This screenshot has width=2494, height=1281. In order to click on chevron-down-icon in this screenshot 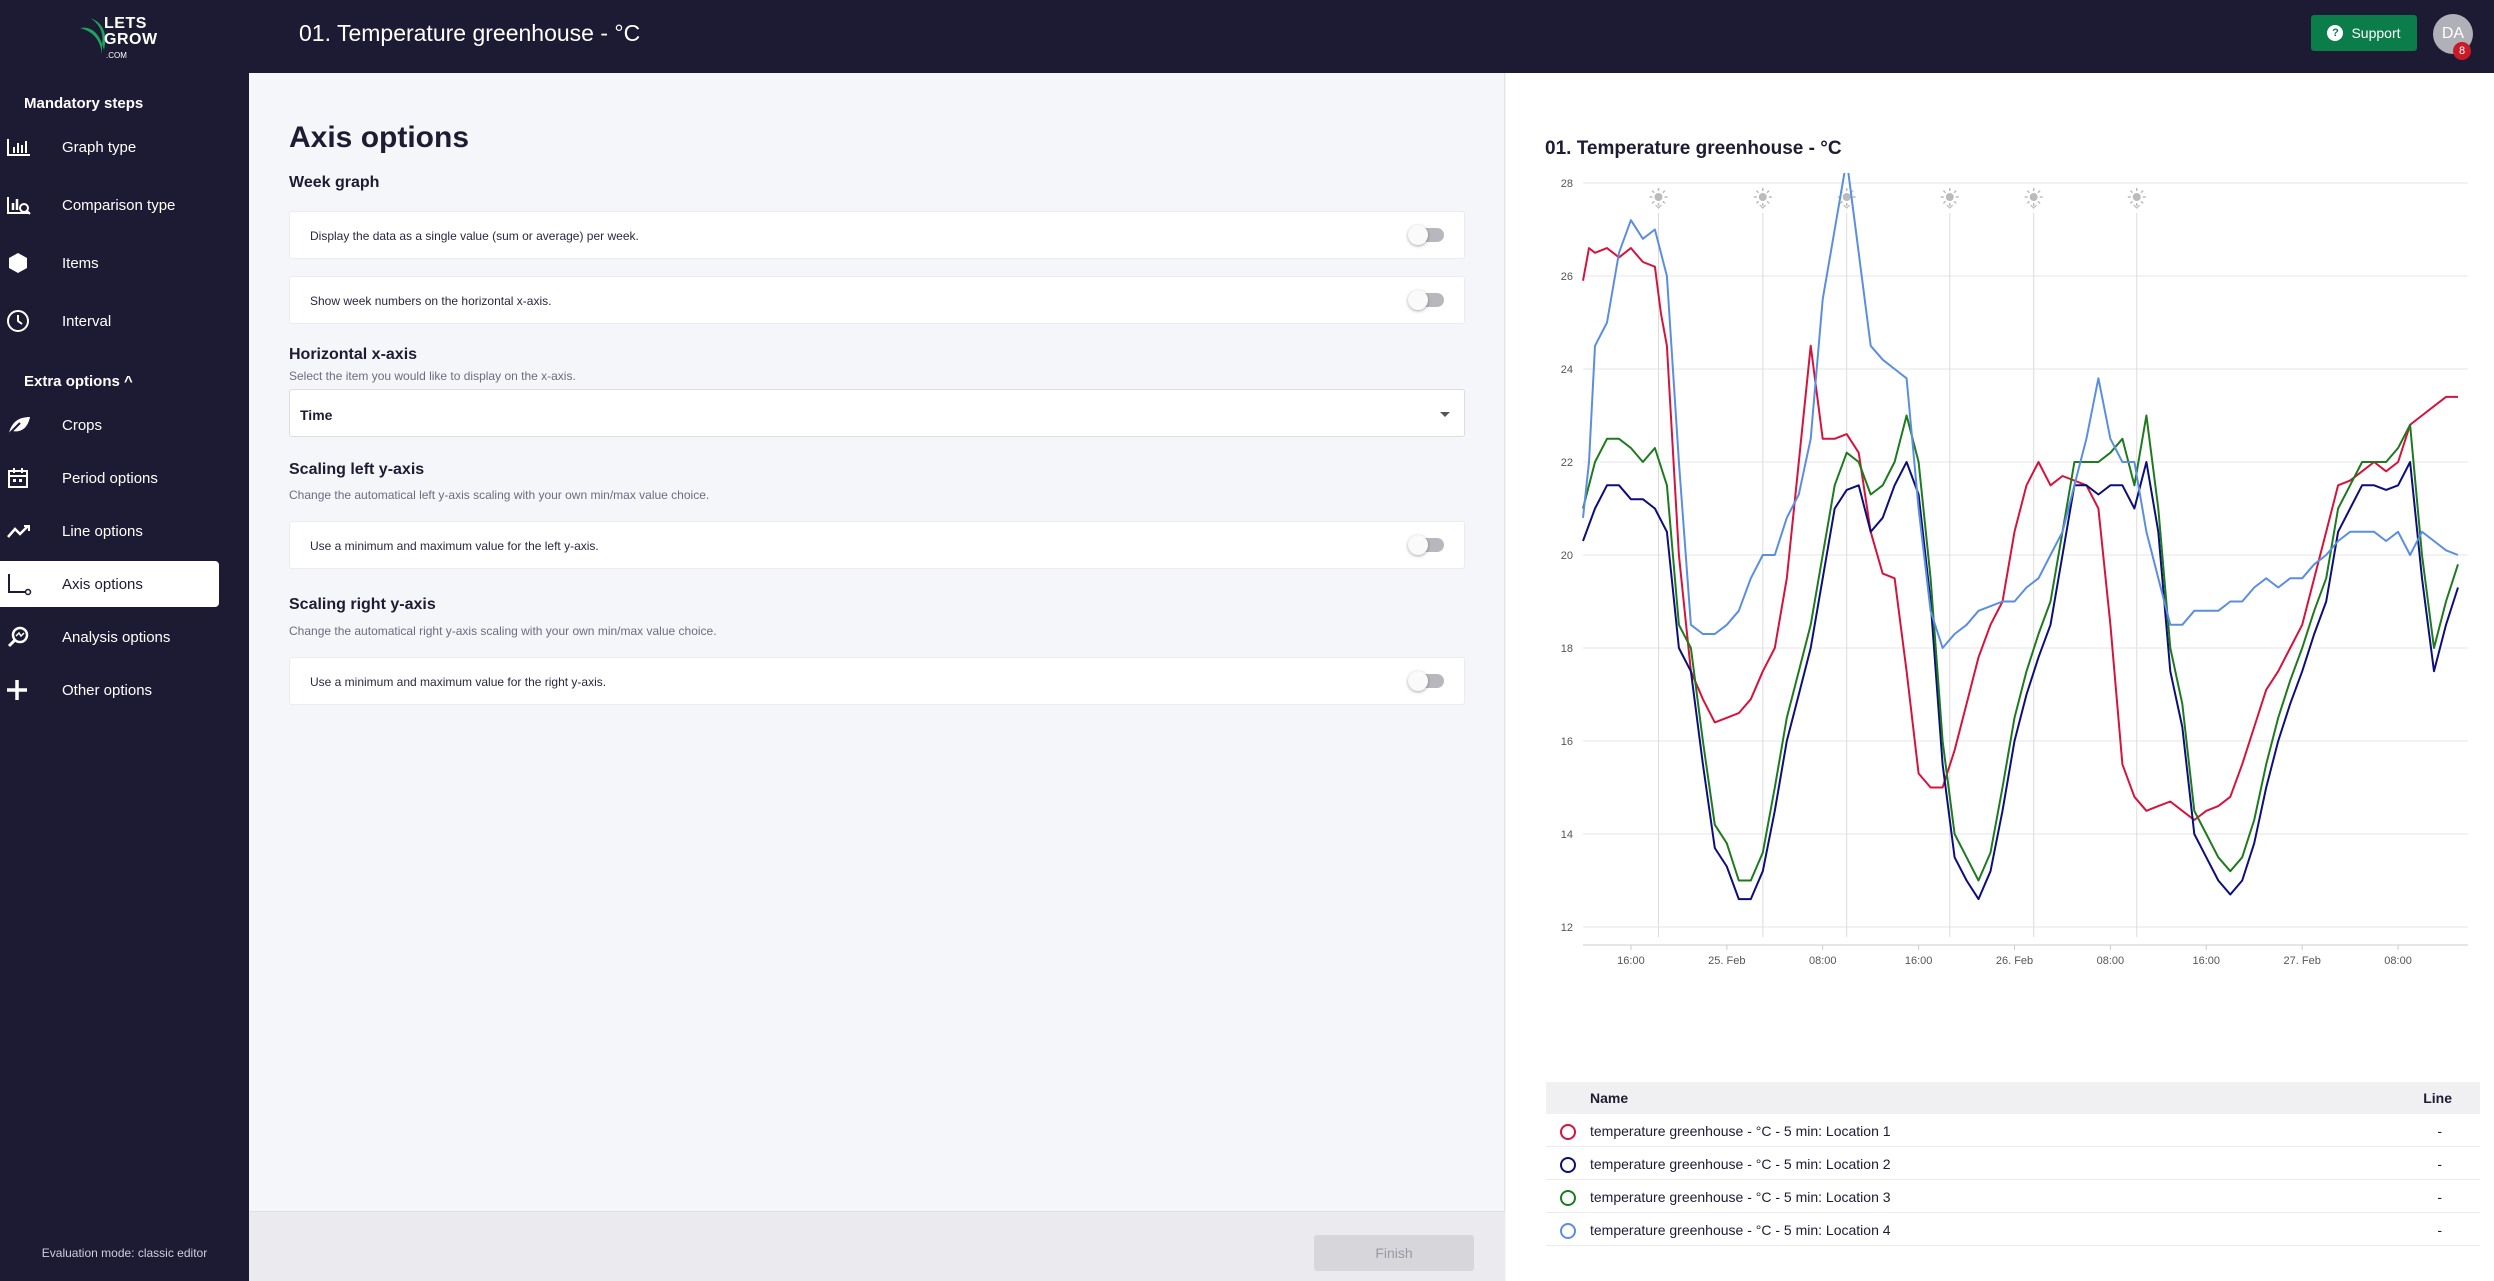, I will do `click(1445, 414)`.